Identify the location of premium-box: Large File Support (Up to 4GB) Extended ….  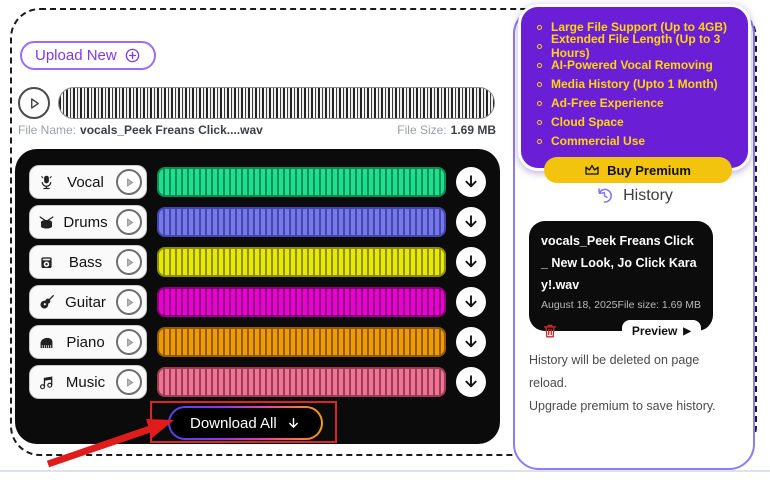
(634, 93).